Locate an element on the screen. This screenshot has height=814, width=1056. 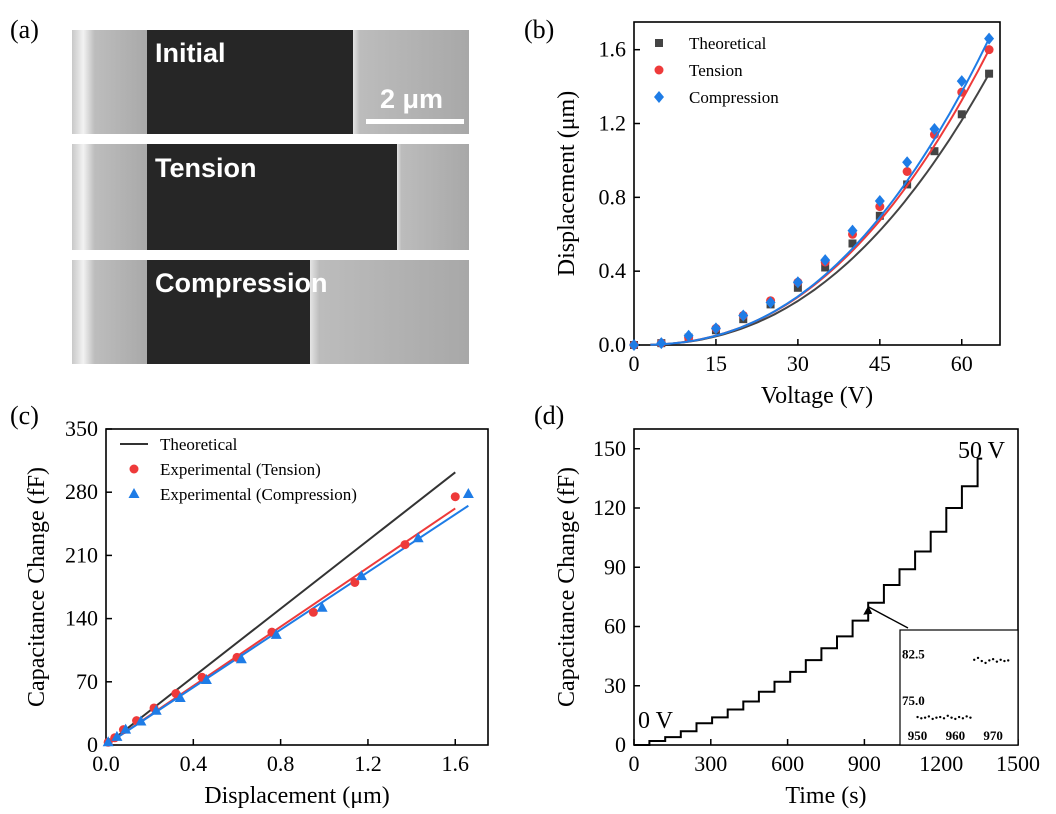
chart-d-end-voltage-label: 50 V is located at coordinates (982, 451).